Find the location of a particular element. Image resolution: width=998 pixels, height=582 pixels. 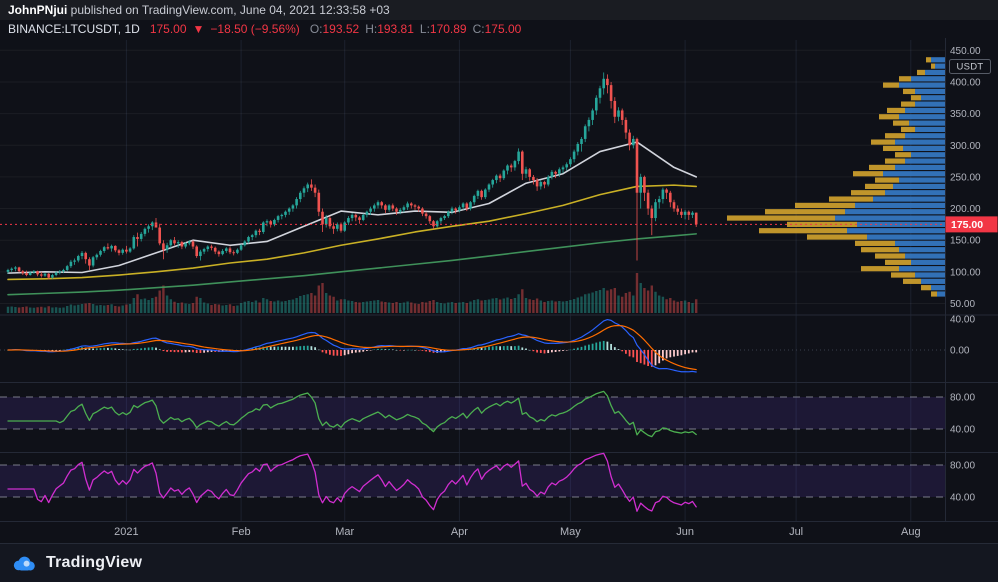

svg-text: May is located at coordinates (570, 532).